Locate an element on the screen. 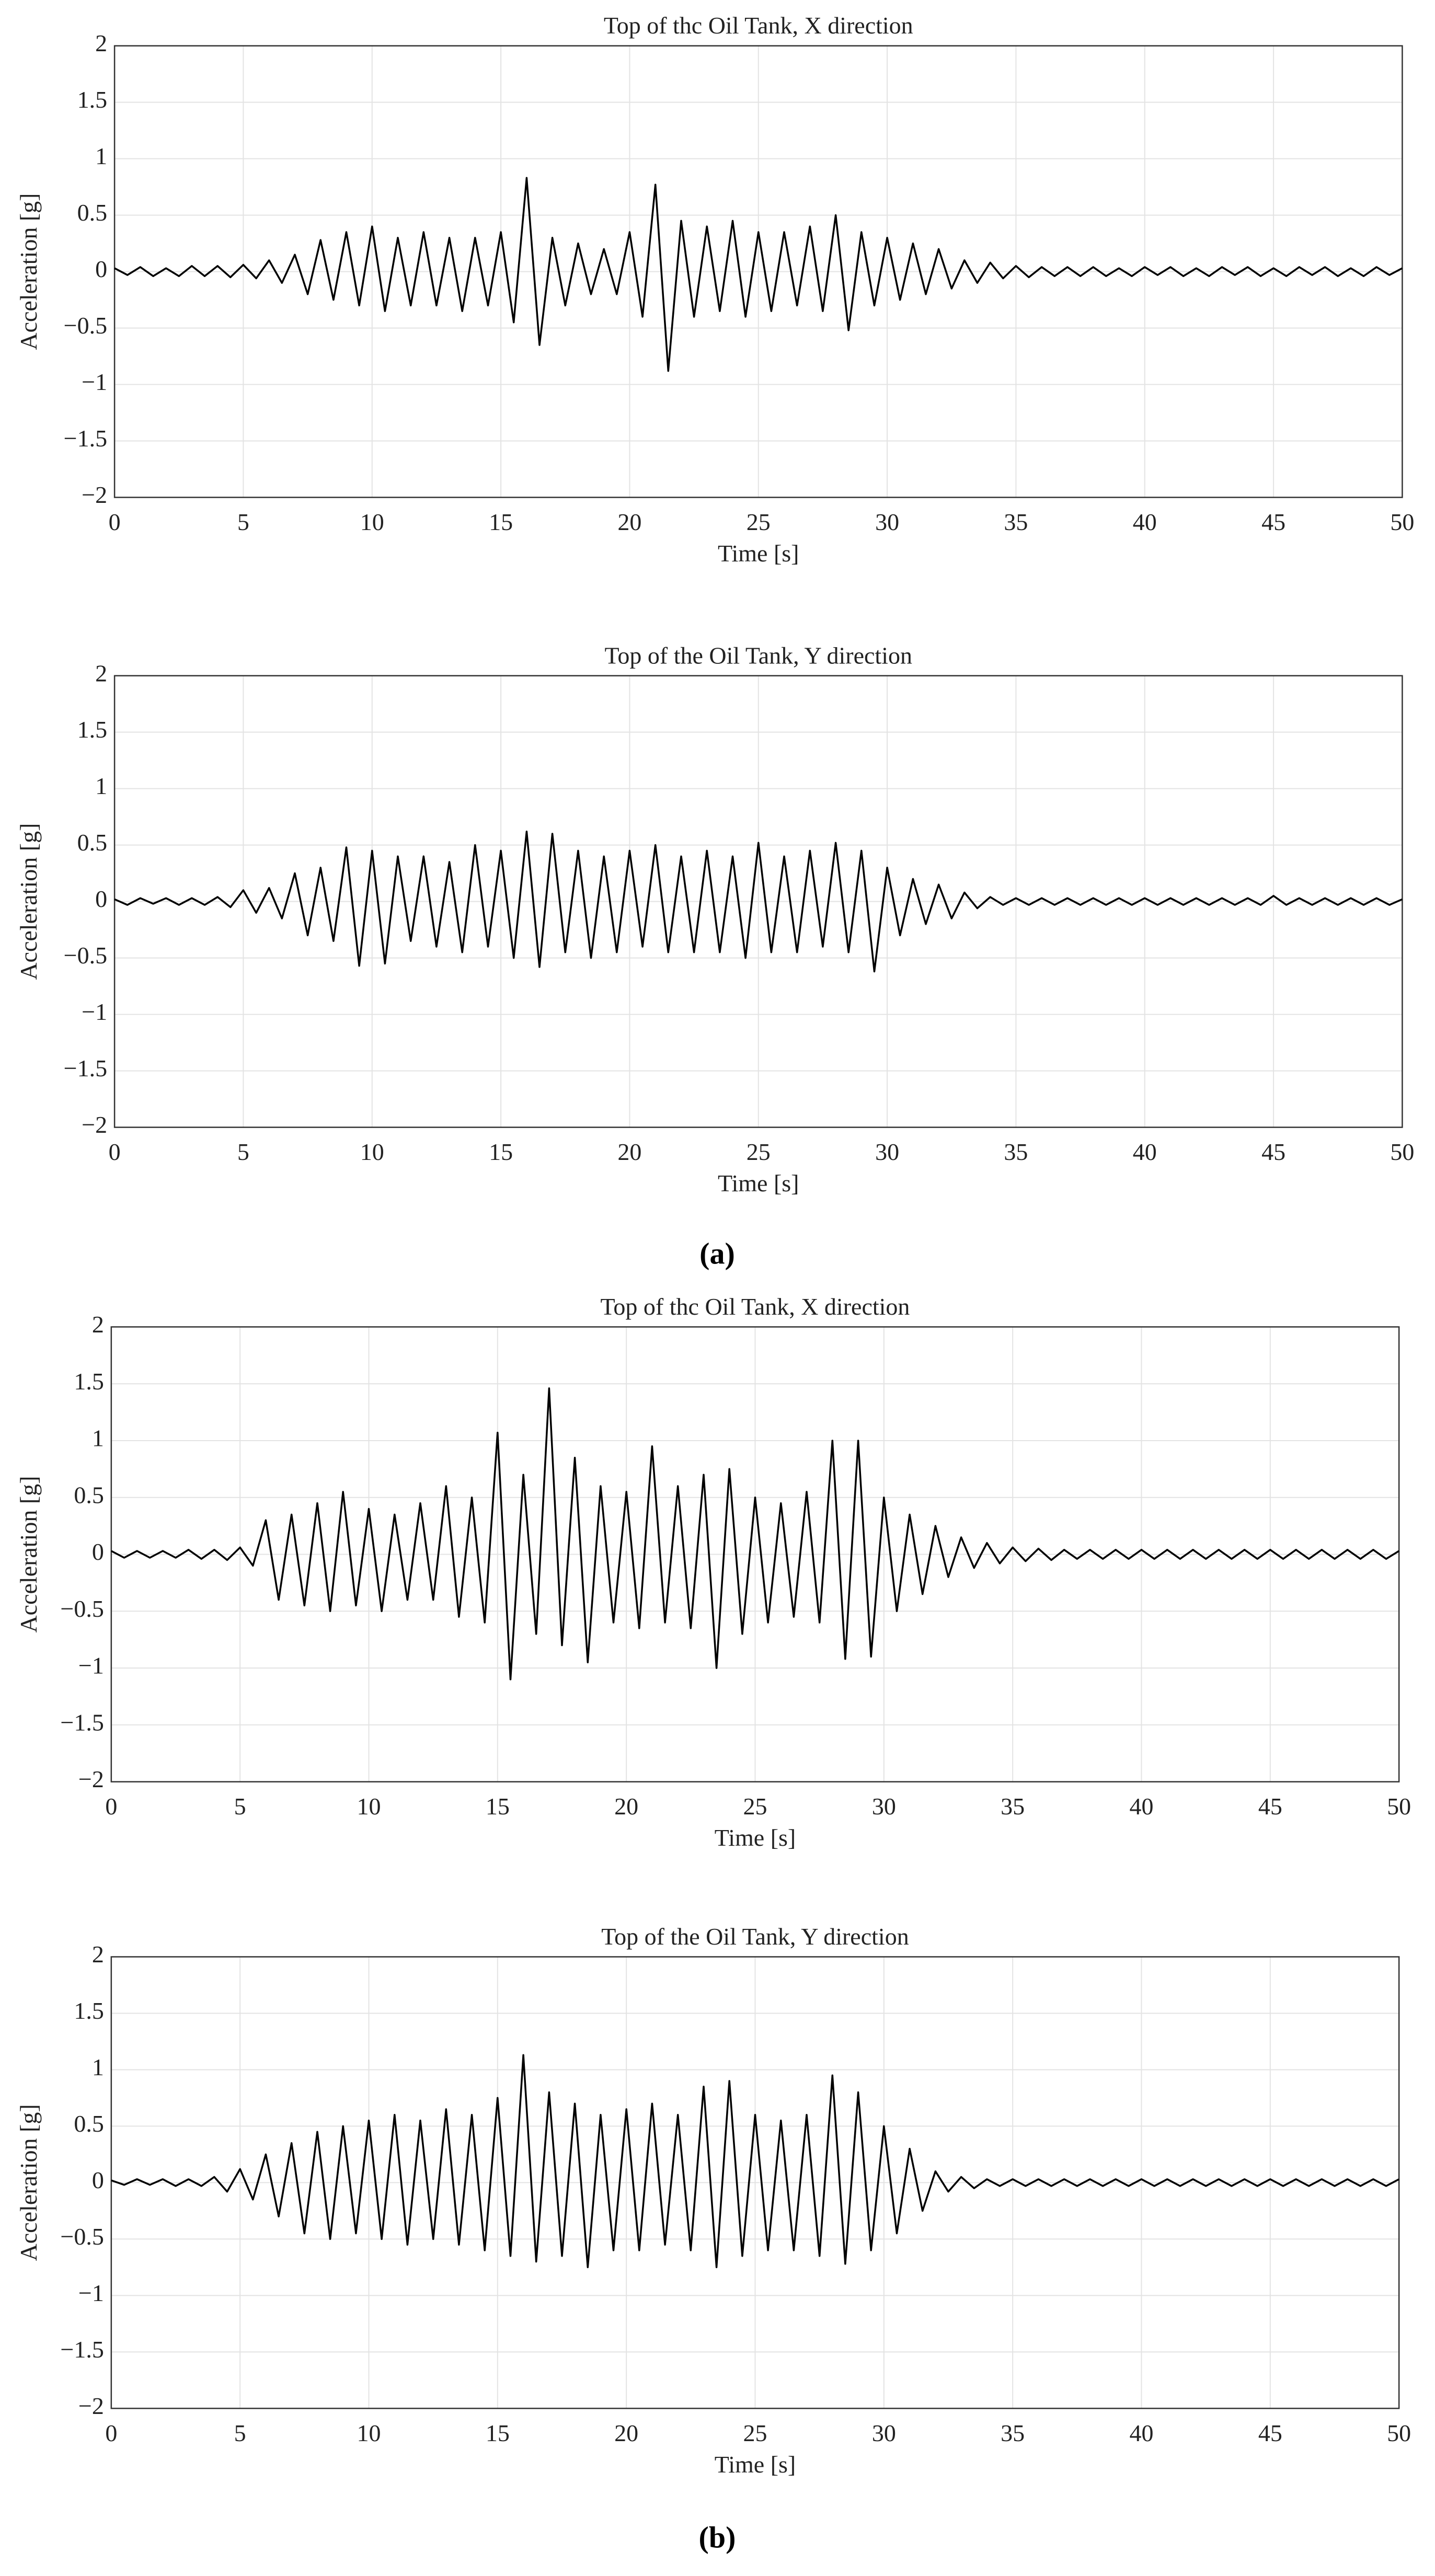 This screenshot has height=2576, width=1435. caption: (b) is located at coordinates (717, 2537).